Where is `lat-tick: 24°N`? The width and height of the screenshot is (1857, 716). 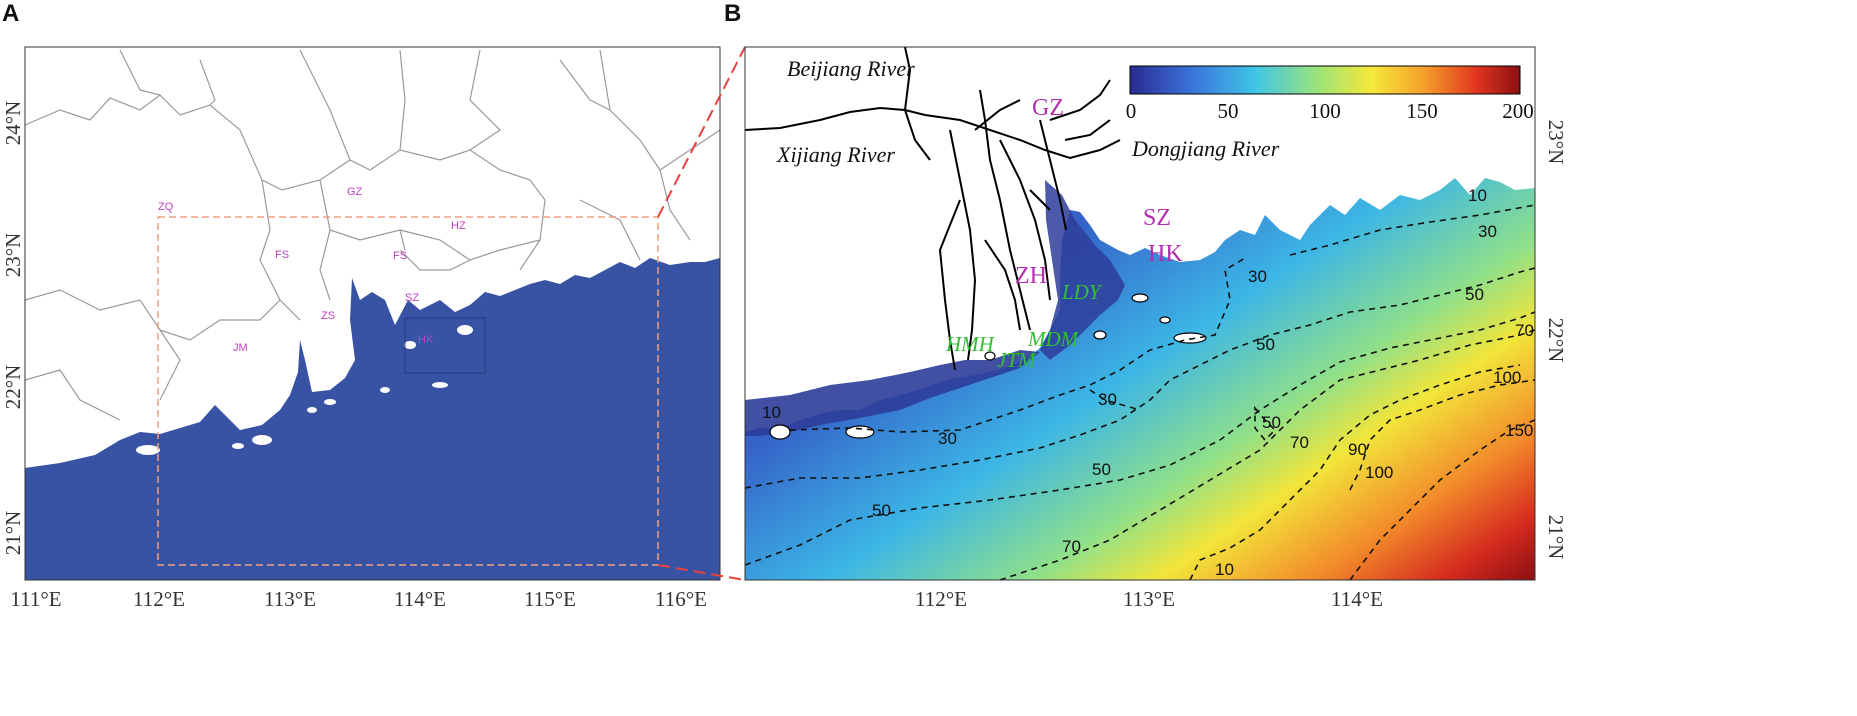 lat-tick: 24°N is located at coordinates (13, 123).